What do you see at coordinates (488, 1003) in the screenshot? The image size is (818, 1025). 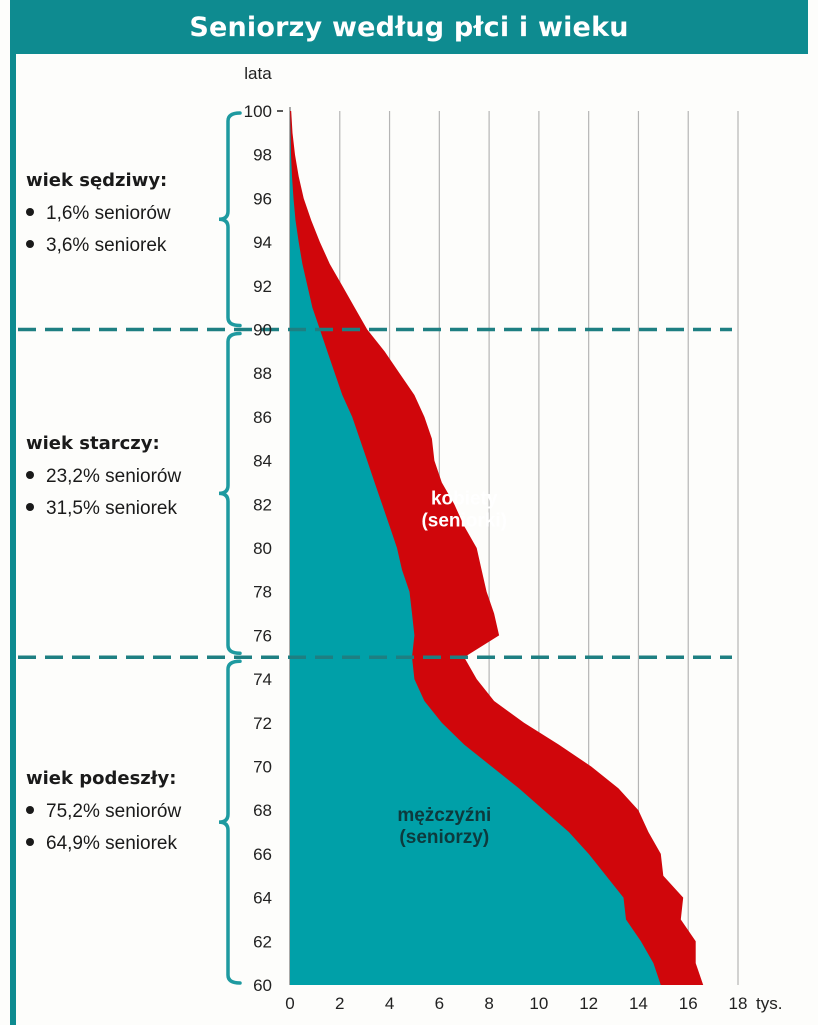 I see `x-tick-label: 8` at bounding box center [488, 1003].